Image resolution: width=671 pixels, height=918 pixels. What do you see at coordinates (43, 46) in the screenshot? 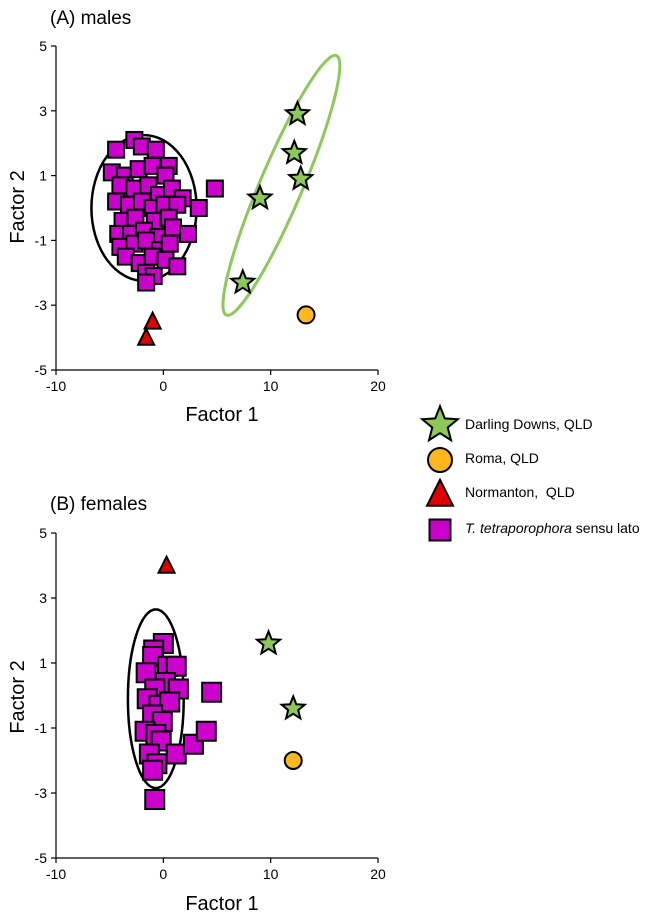
I see `panel-a-y-tick-label: 5` at bounding box center [43, 46].